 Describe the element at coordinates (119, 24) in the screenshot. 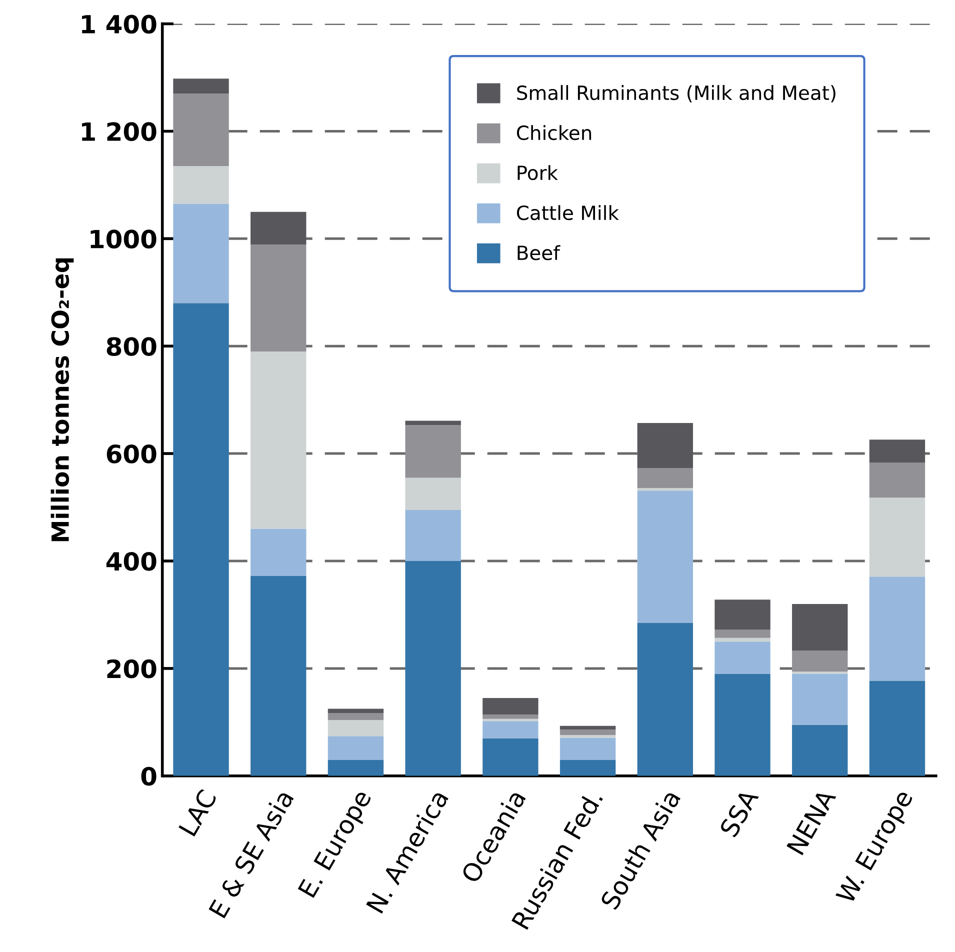

I see `y-tick-label: 1 400` at that location.